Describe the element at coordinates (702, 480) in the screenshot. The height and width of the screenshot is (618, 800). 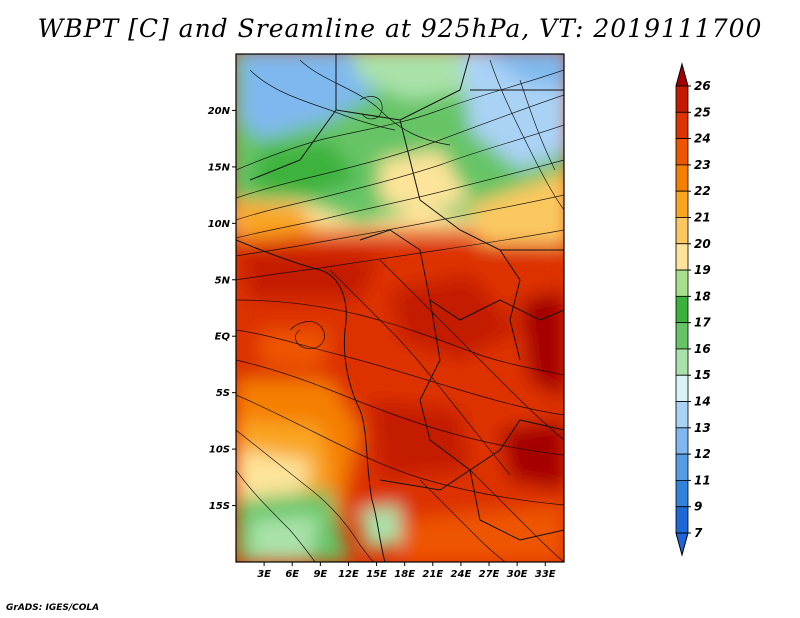
I see `colorbar-label: 11` at that location.